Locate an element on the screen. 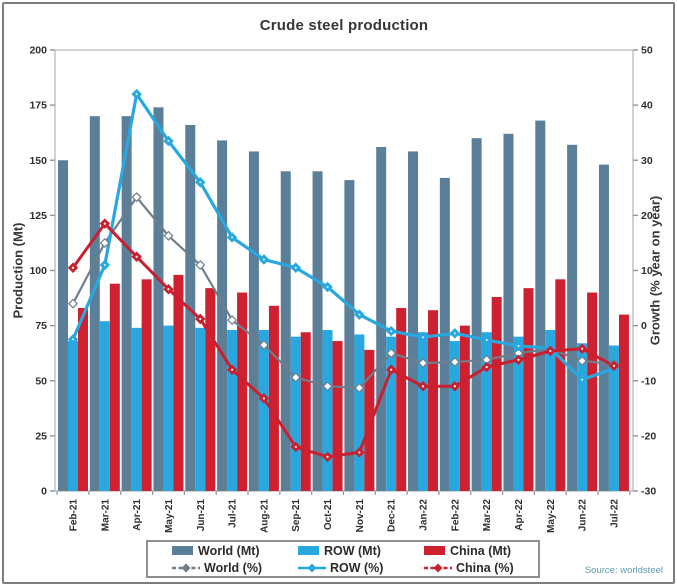 Image resolution: width=677 pixels, height=586 pixels. x-category-label: Apr-21 is located at coordinates (137, 515).